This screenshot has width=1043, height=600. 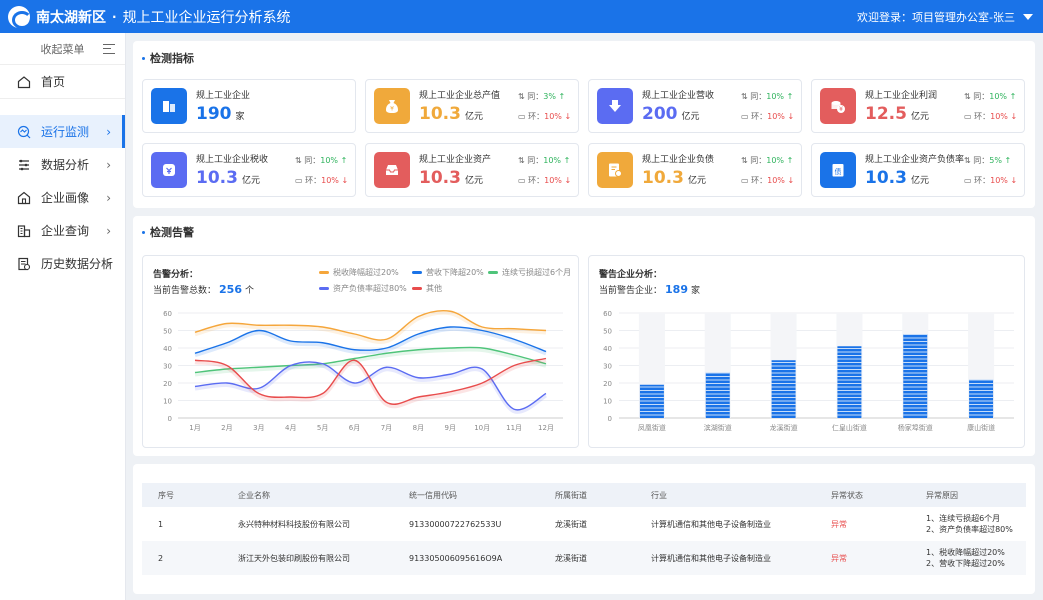 I want to click on kpi-card-revenue: 规上工业企业营收 200 亿元 ⇅ 同：10% ↑ ▭ 环：10% ↓, so click(x=695, y=106).